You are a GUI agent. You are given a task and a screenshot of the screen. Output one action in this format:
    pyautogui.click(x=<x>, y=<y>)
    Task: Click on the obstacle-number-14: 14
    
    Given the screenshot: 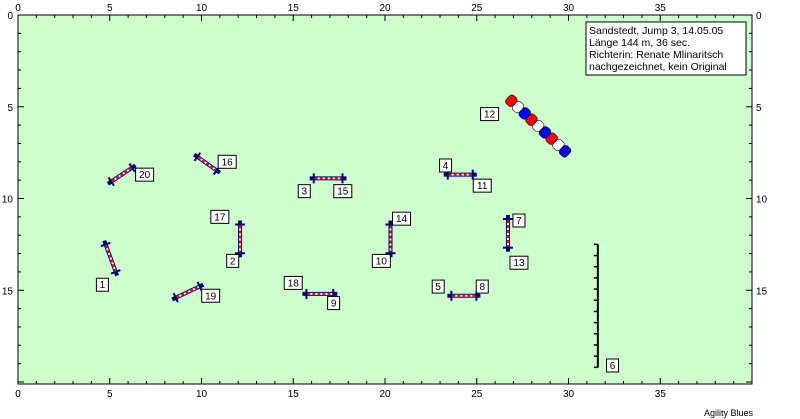 What is the action you would take?
    pyautogui.click(x=402, y=218)
    